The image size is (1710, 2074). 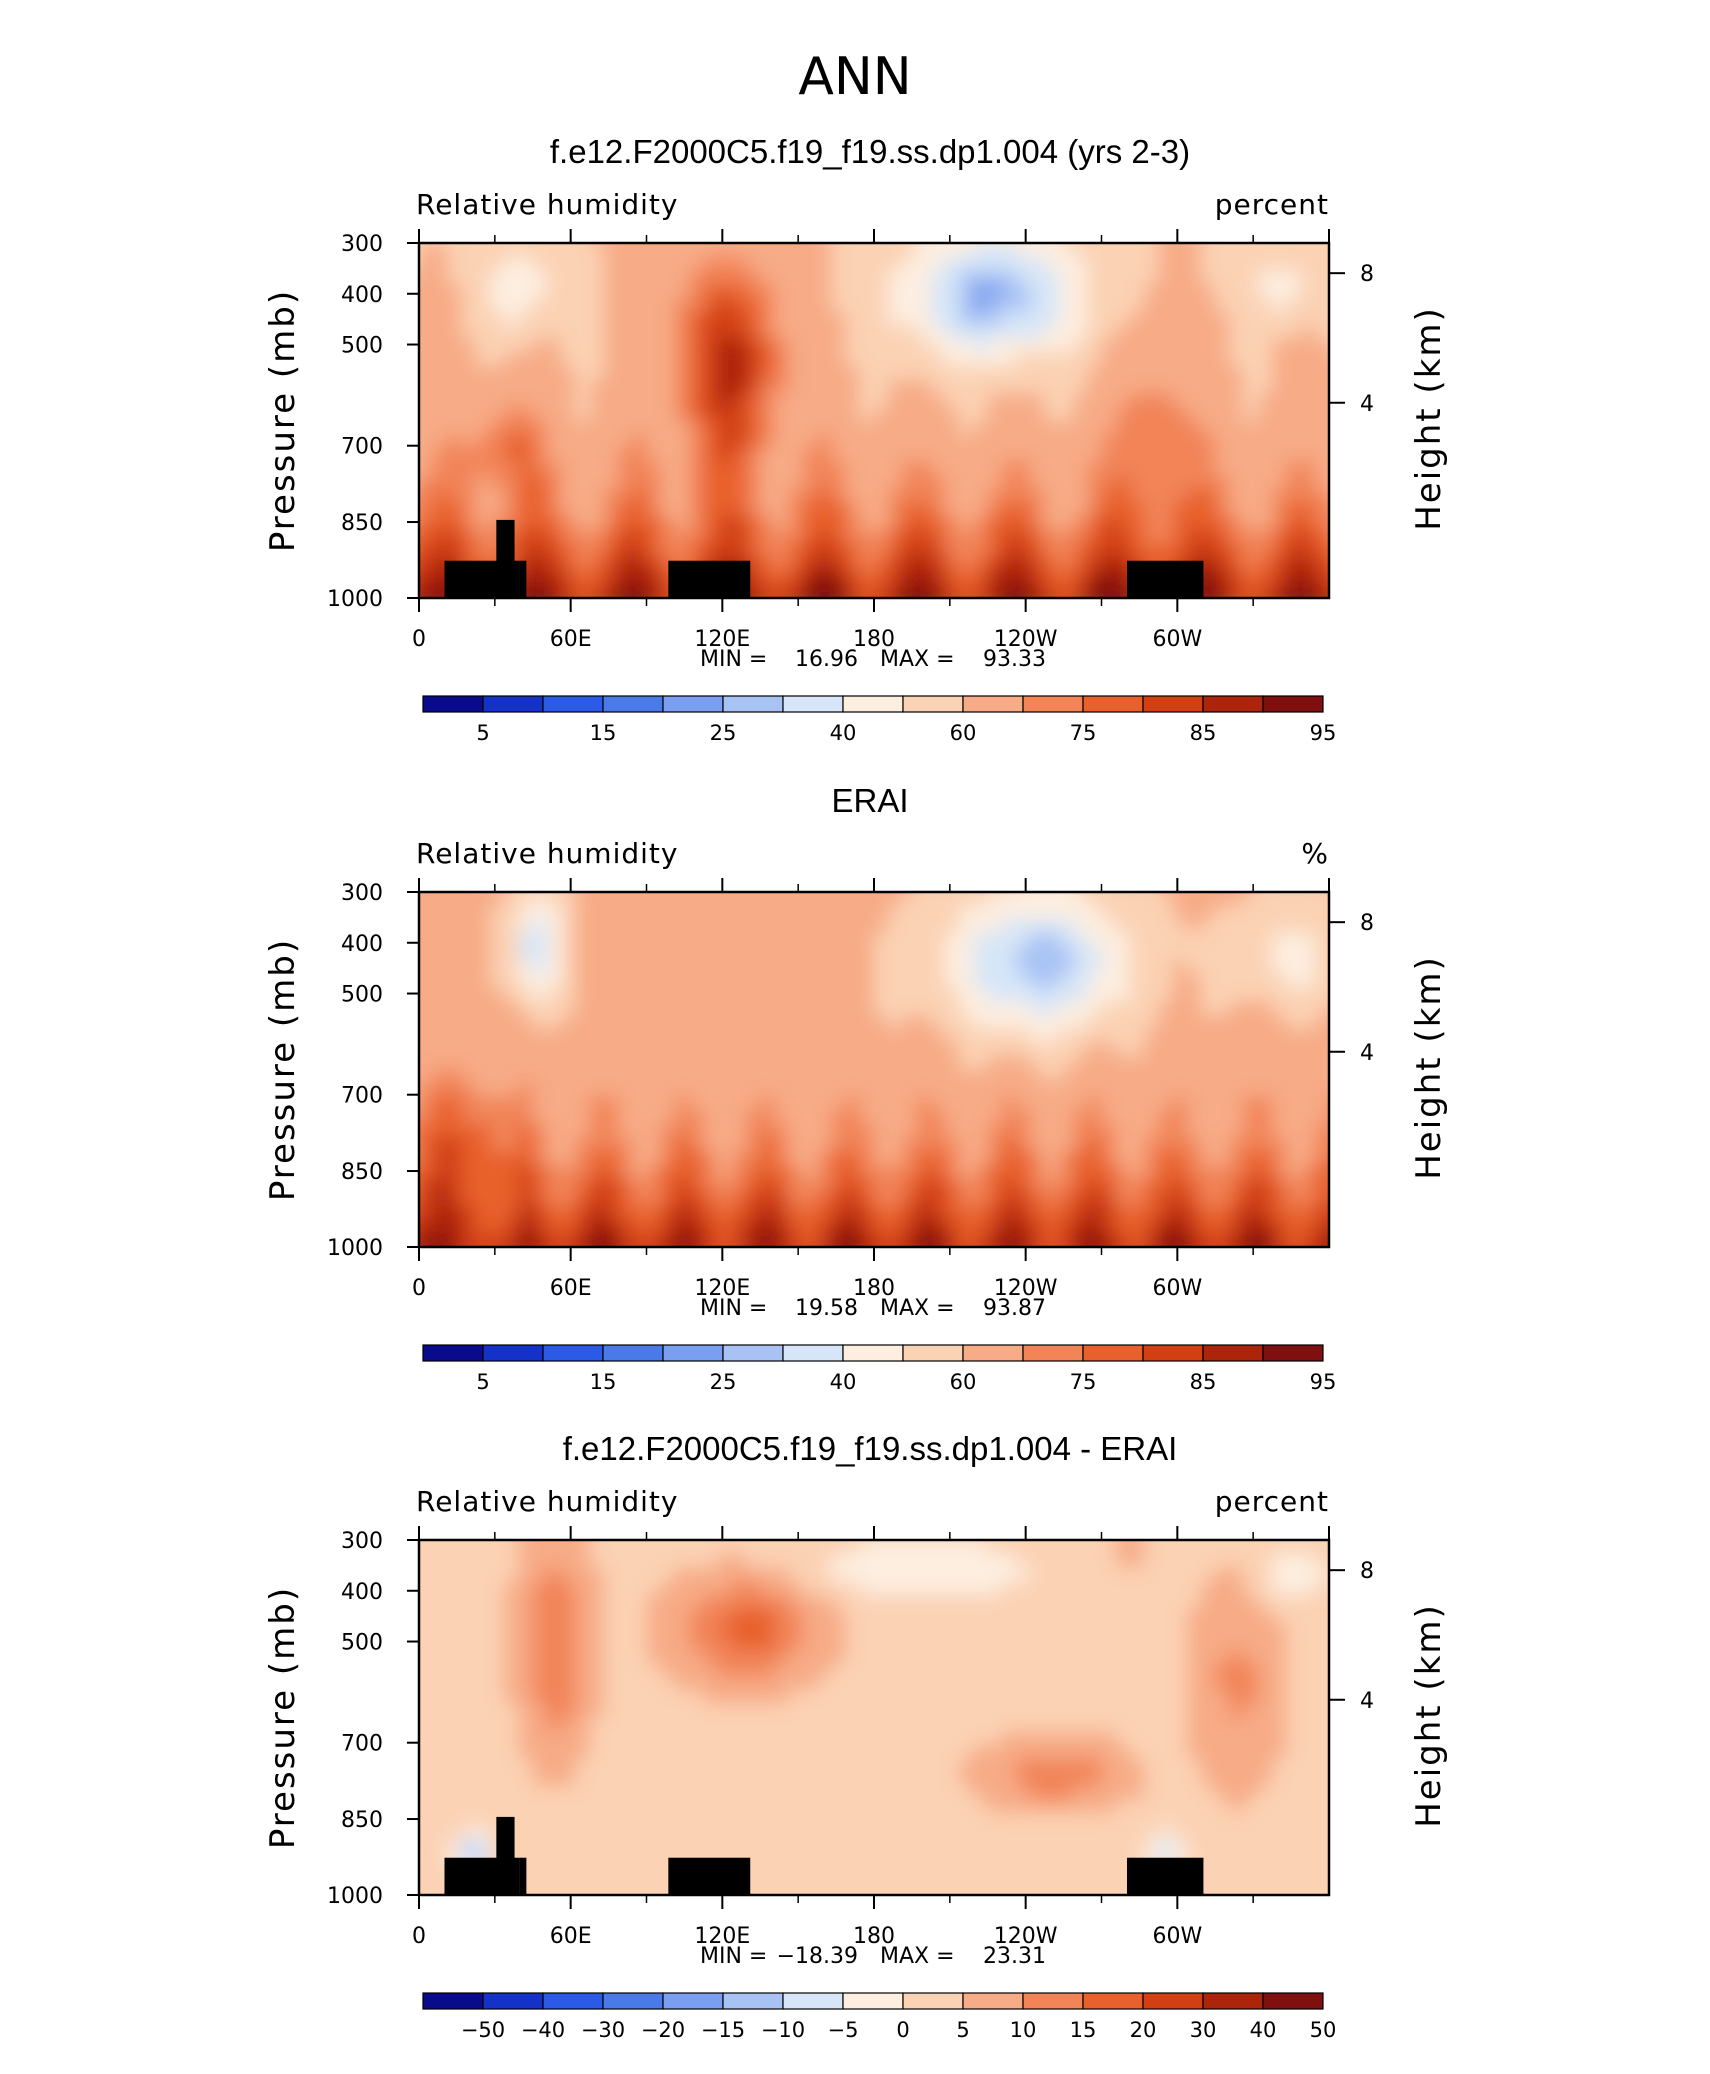 I want to click on height-axis-title: Height (km), so click(x=1429, y=1067).